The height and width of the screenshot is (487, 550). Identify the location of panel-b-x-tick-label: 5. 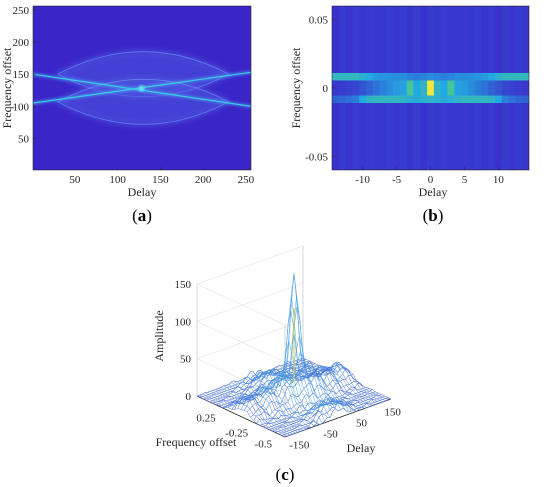
(465, 180).